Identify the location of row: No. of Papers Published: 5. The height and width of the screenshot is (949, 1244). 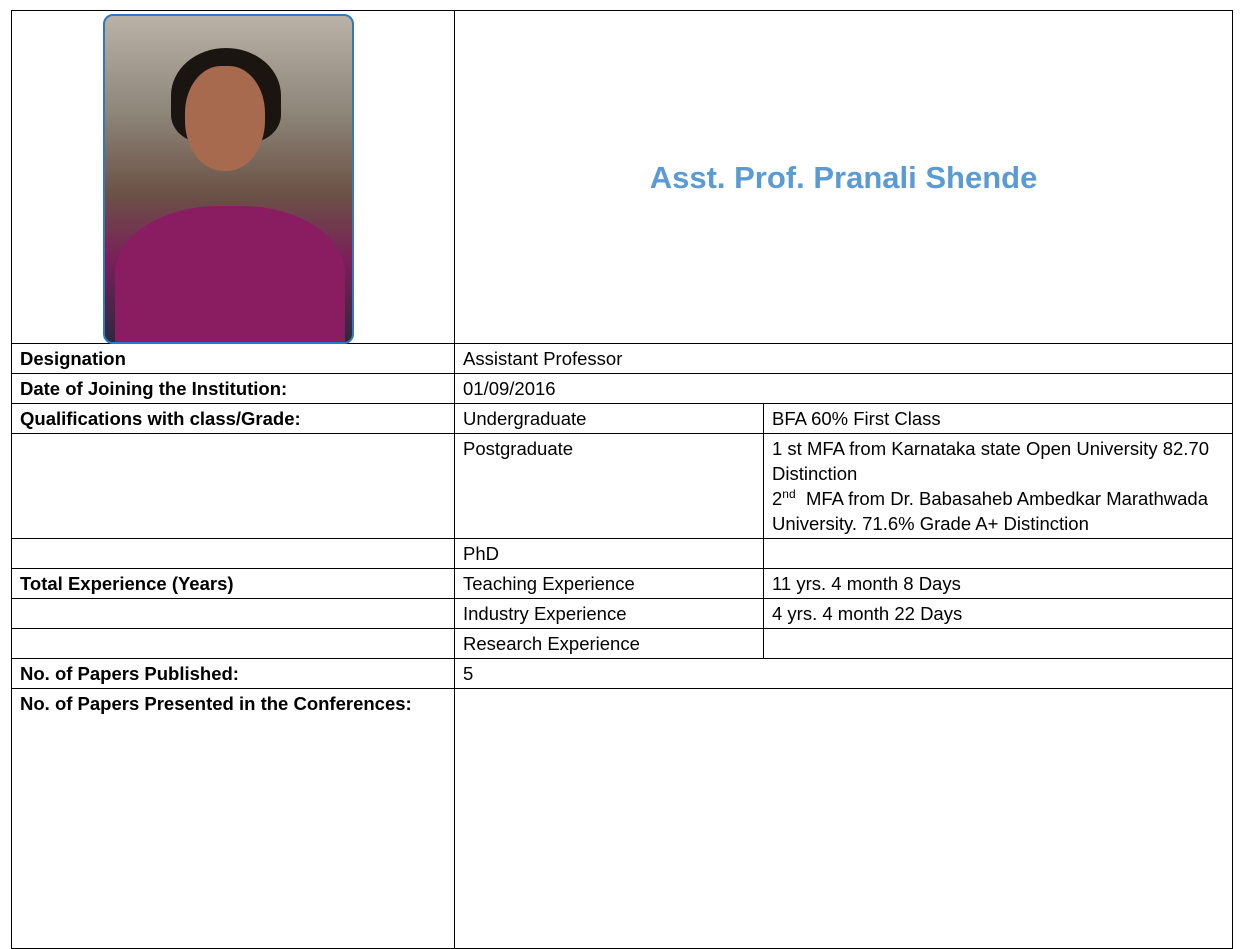
(622, 673).